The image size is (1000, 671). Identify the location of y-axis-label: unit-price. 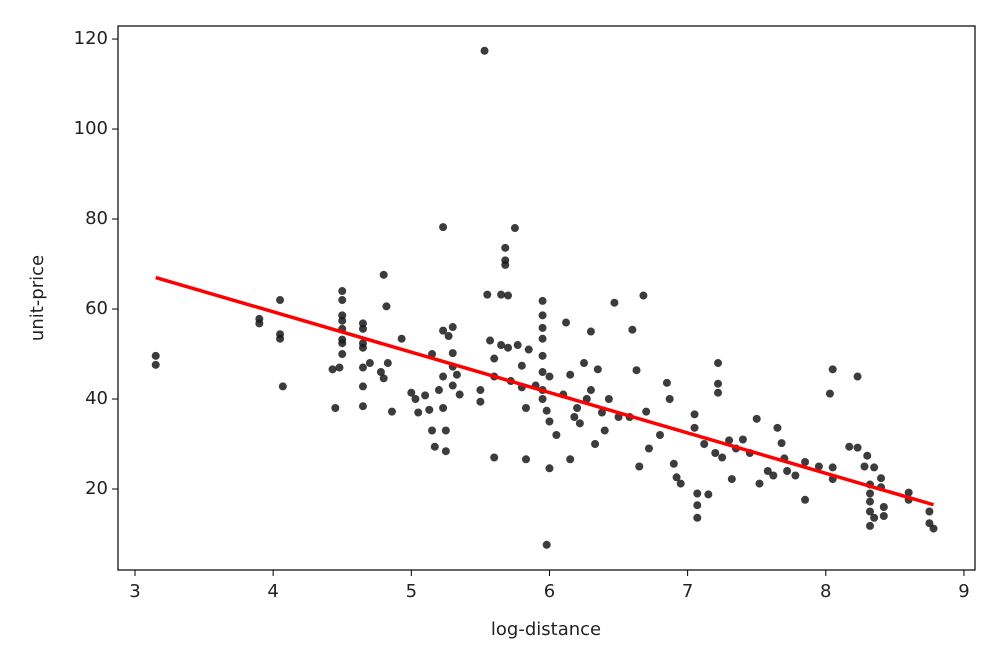
(37, 298).